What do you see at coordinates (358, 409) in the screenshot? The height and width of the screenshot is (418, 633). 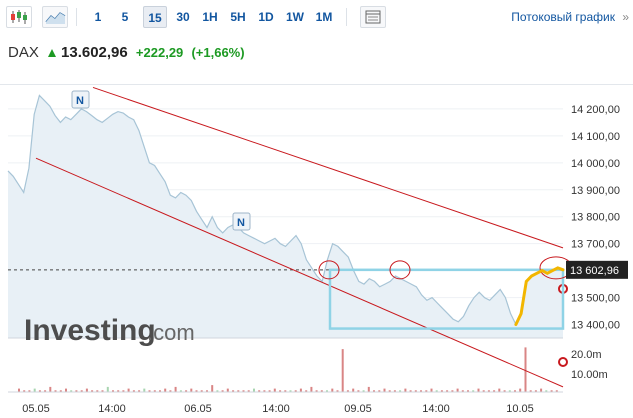 I see `time-tick-label: 09.05` at bounding box center [358, 409].